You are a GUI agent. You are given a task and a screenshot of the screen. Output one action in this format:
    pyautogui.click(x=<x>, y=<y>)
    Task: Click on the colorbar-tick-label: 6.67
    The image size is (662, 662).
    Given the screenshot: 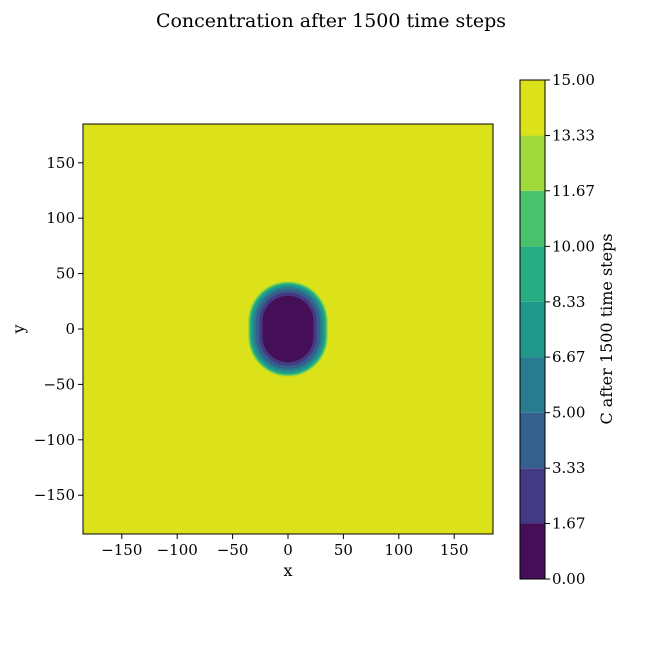 What is the action you would take?
    pyautogui.click(x=568, y=357)
    